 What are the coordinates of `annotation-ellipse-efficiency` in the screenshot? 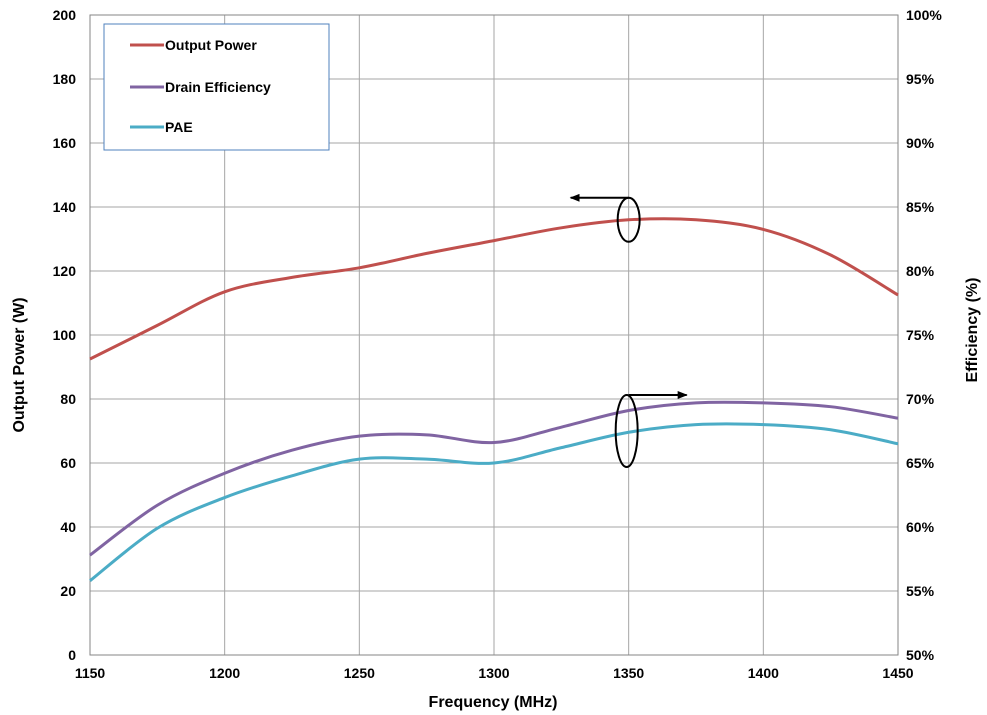 It's located at (626, 431).